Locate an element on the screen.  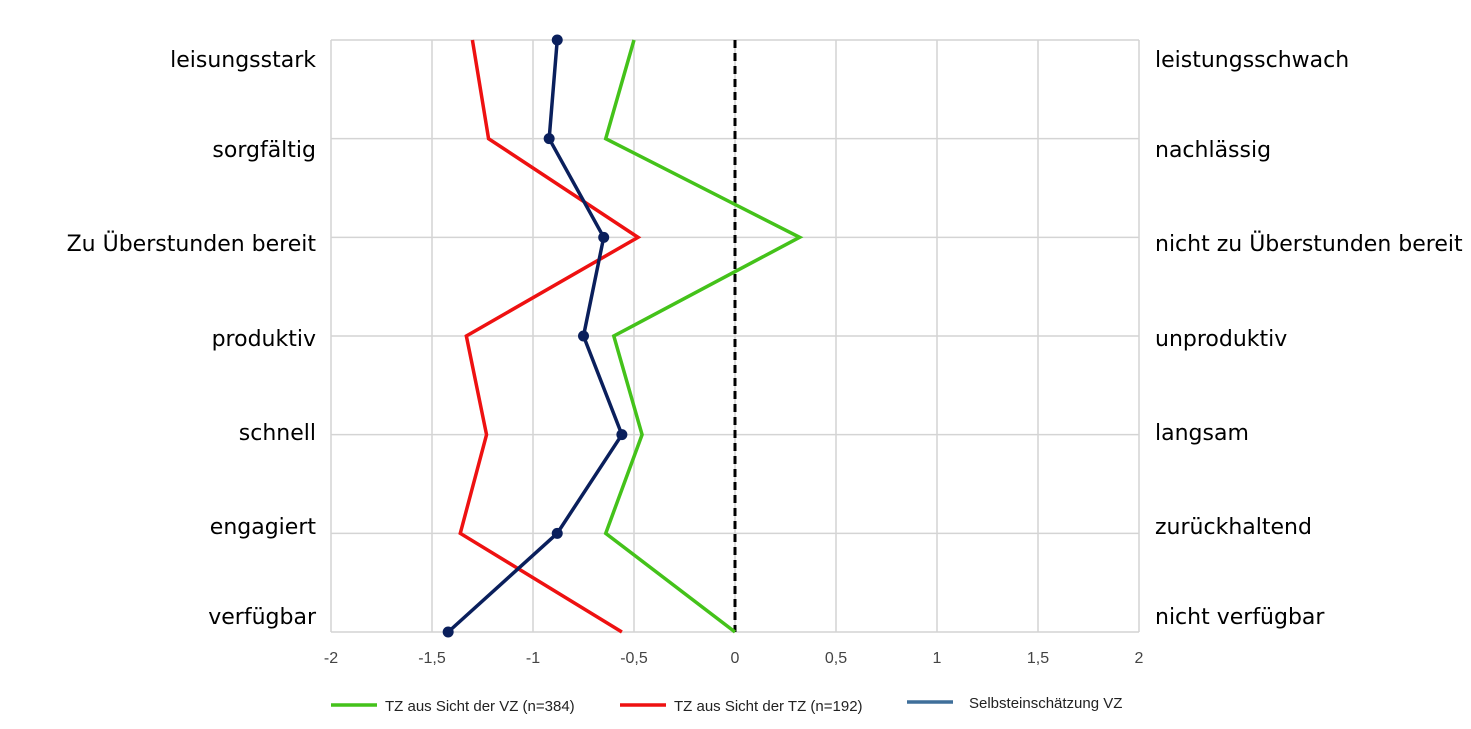
x-tick-label: 0 is located at coordinates (735, 658).